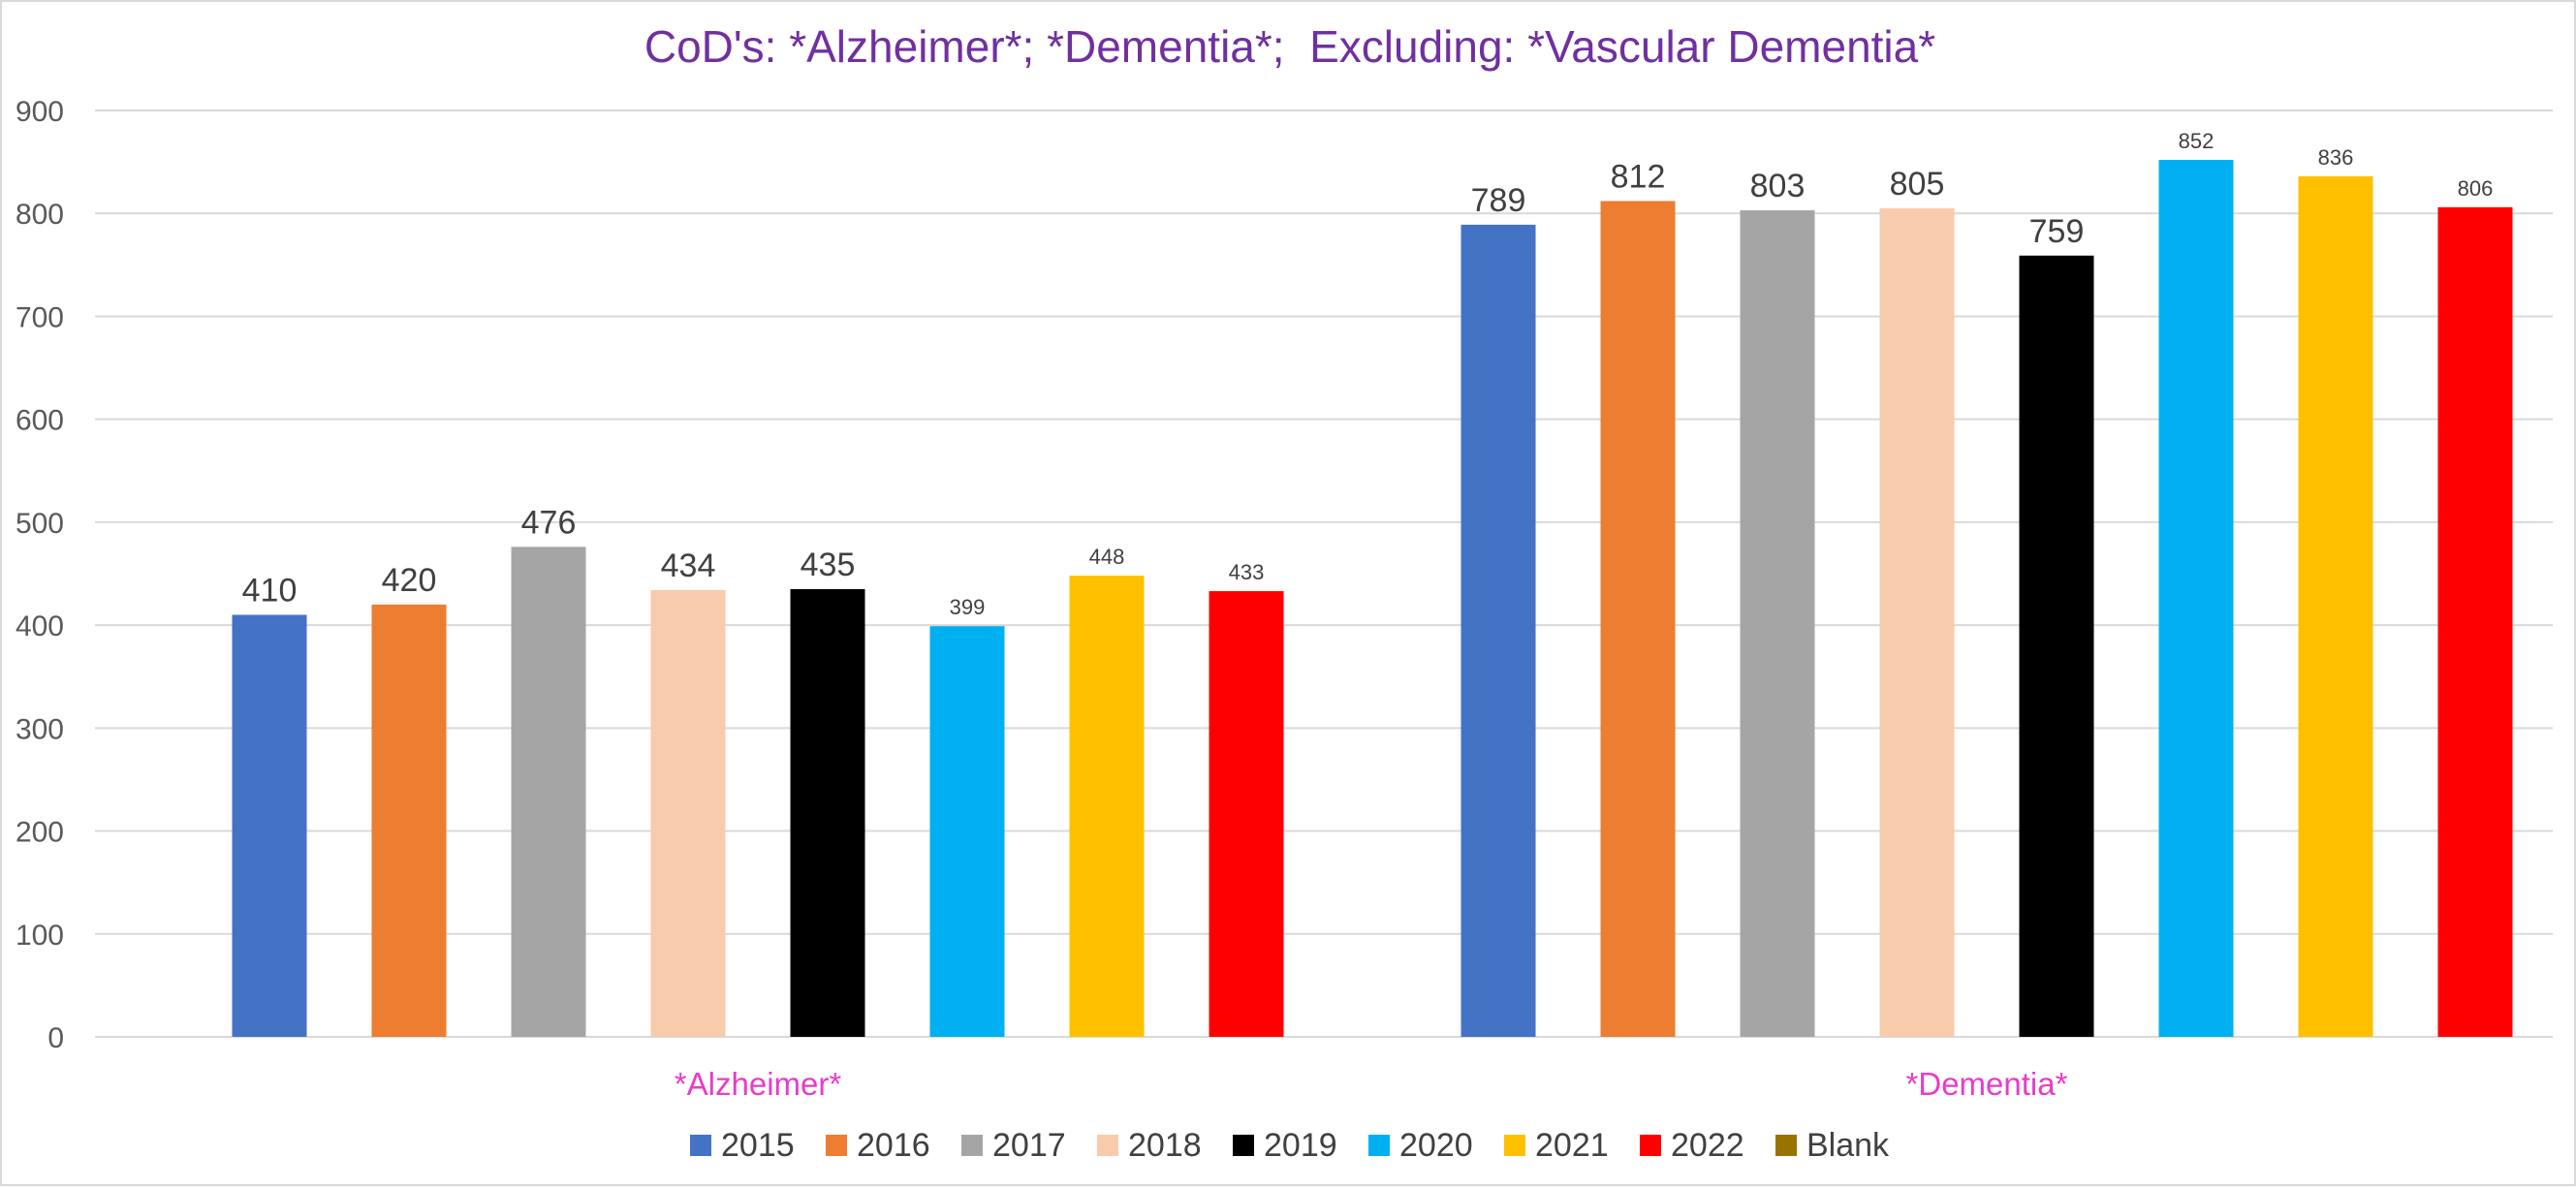  What do you see at coordinates (1917, 184) in the screenshot?
I see `data-label: 805` at bounding box center [1917, 184].